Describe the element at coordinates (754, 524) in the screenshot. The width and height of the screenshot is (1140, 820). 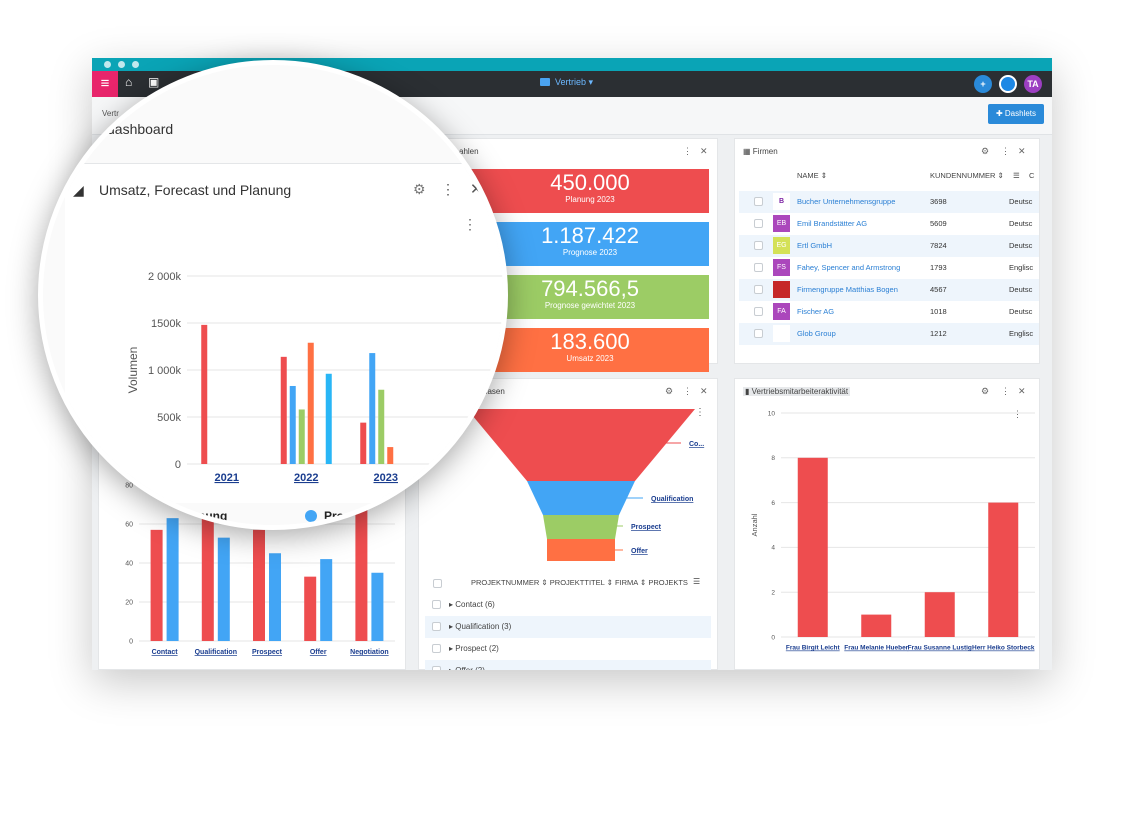
I see `y-axis-label: Anzahl` at that location.